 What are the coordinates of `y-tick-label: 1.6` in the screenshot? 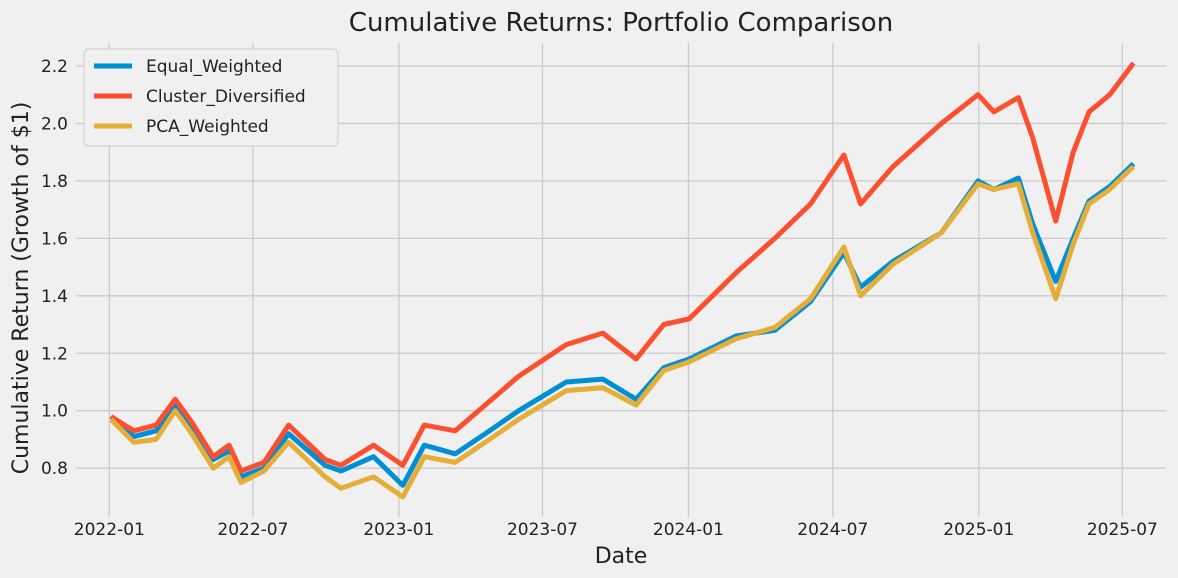 It's located at (54, 239).